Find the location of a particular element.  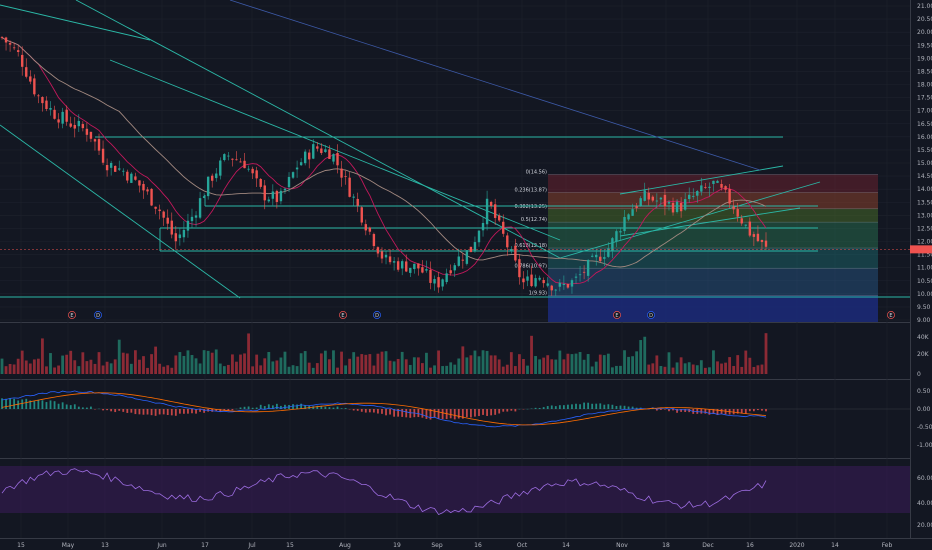

rsi-tick-label: 40.00 is located at coordinates (924, 503).